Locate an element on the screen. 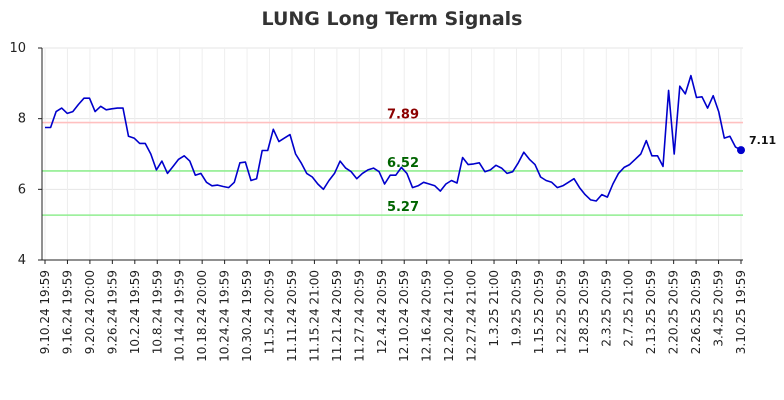 This screenshot has width=784, height=400. x-tick-label: 9.10.24 19:59 is located at coordinates (45, 312).